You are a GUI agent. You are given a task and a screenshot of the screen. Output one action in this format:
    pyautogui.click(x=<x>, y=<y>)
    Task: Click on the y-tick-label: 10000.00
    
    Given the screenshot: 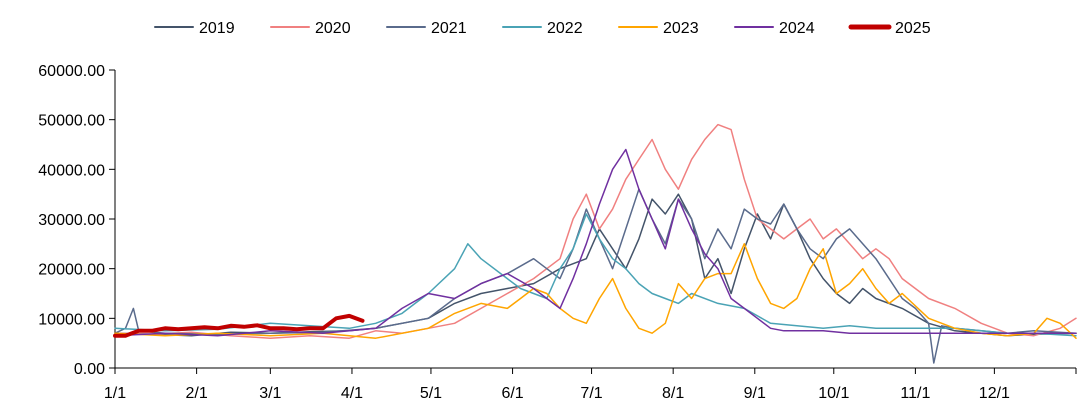 What is the action you would take?
    pyautogui.click(x=71, y=319)
    